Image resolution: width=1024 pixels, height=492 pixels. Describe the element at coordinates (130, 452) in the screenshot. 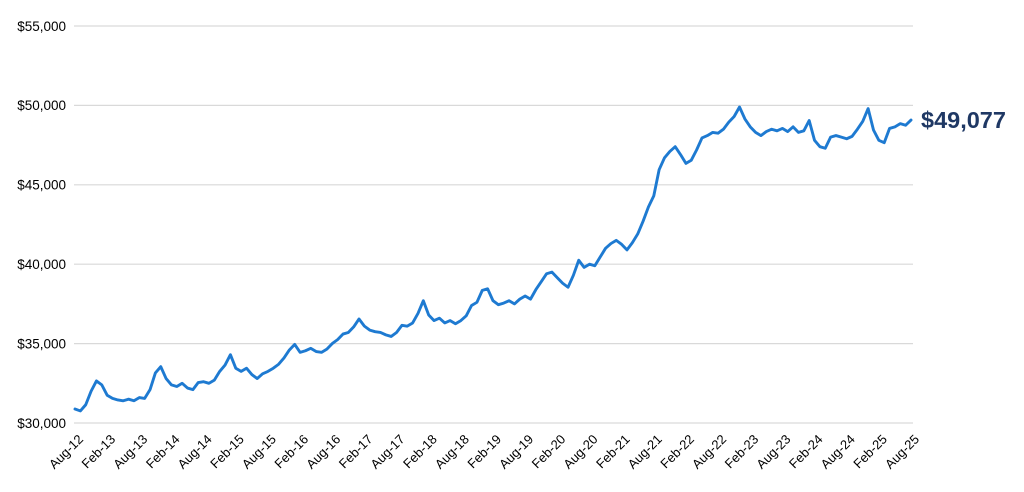

I see `x-tick-label: Aug-13` at that location.